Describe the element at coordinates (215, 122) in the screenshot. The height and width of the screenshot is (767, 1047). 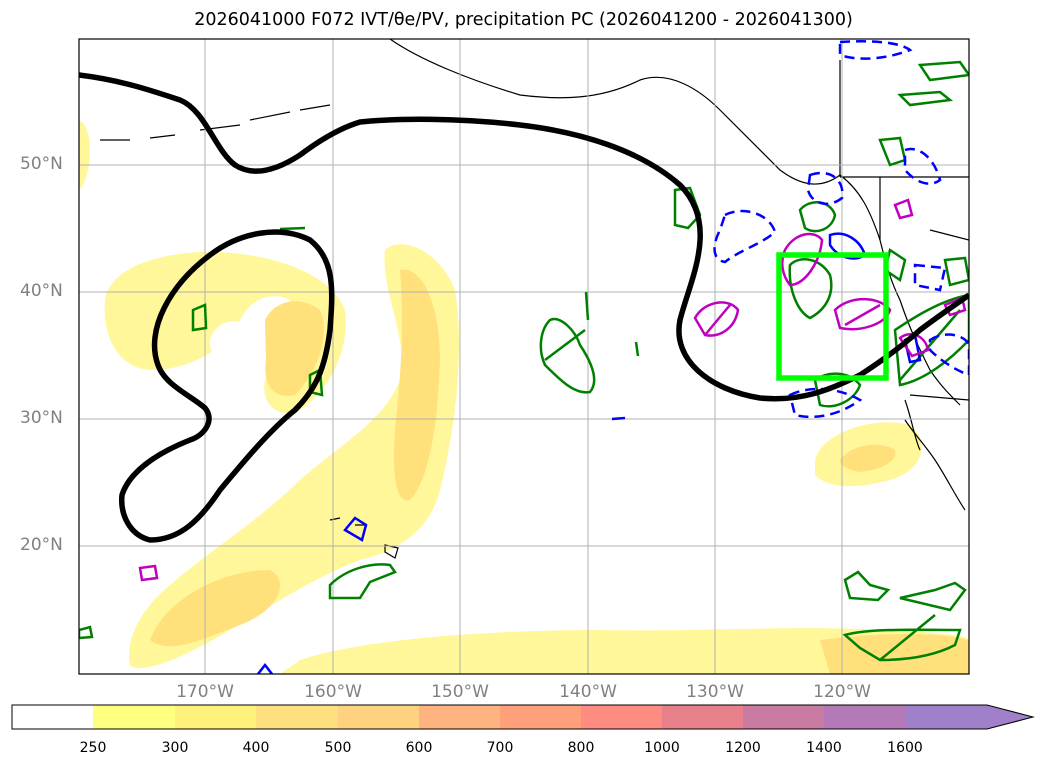
I see `aleutian-islands` at that location.